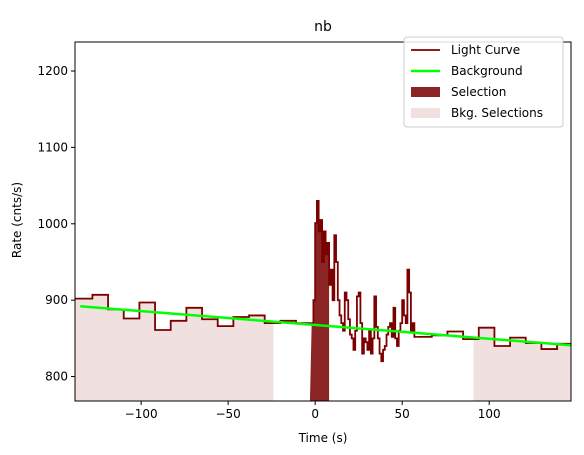  I want to click on y-tick-label: 1000, so click(52, 224).